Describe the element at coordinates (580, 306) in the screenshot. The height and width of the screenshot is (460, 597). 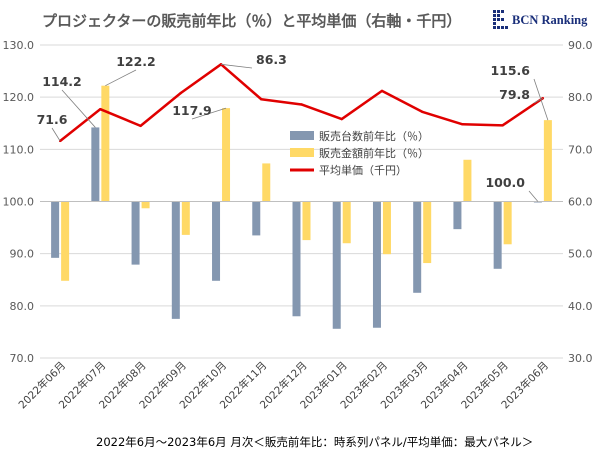
I see `y-right-tick-label: 40.0` at that location.